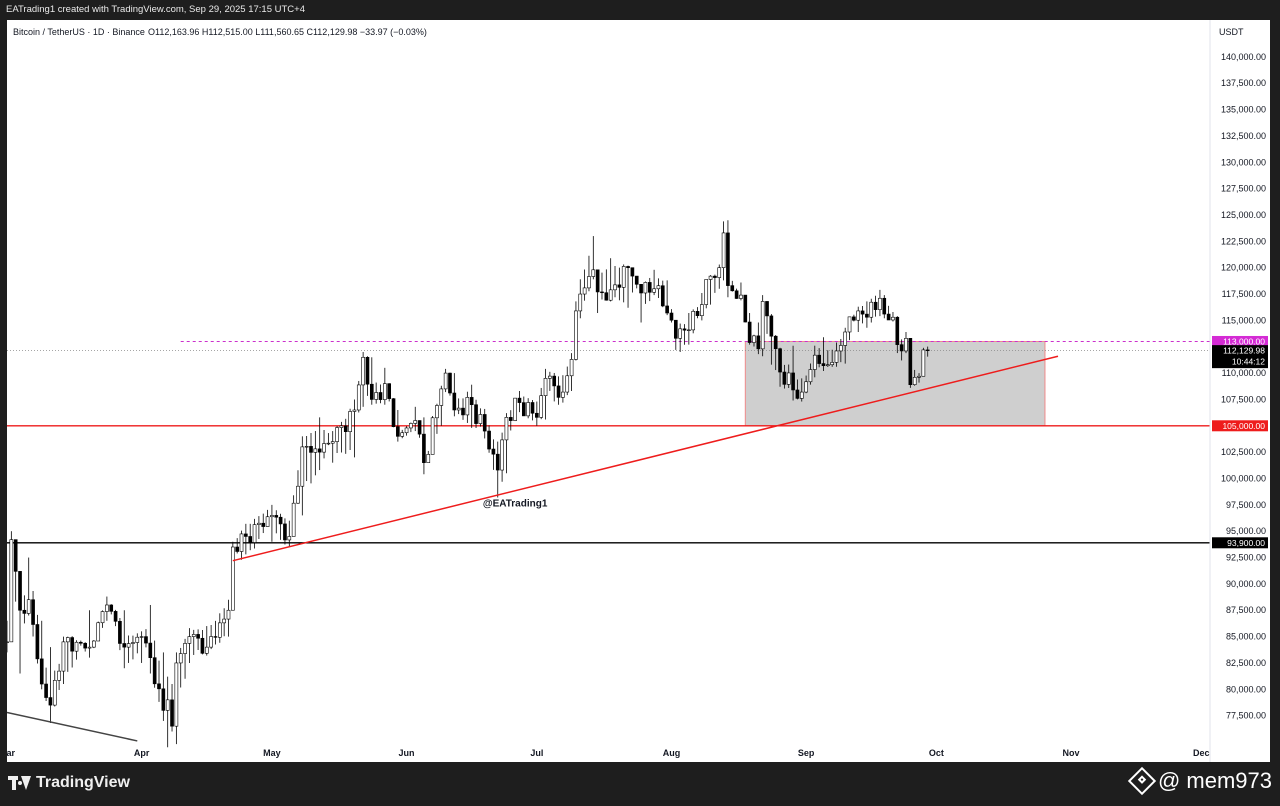  What do you see at coordinates (1240, 543) in the screenshot?
I see `black-level-price-tag: 93,900.00` at bounding box center [1240, 543].